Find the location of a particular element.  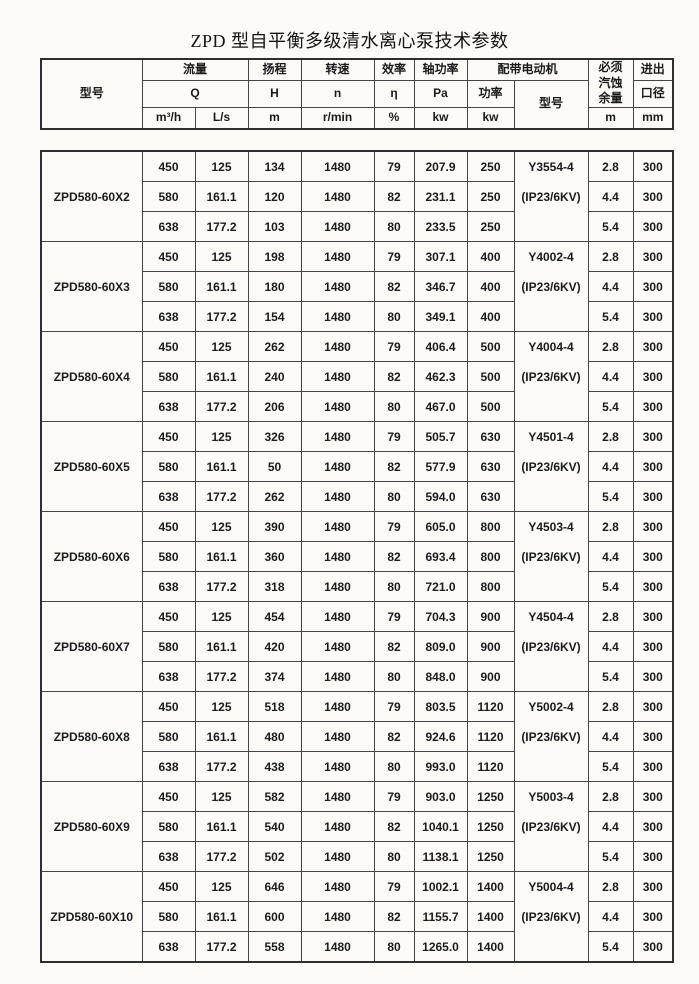

spec-row: 580 161.1 600 1480 82 1155.7 1400 4.4 300 is located at coordinates (357, 916).